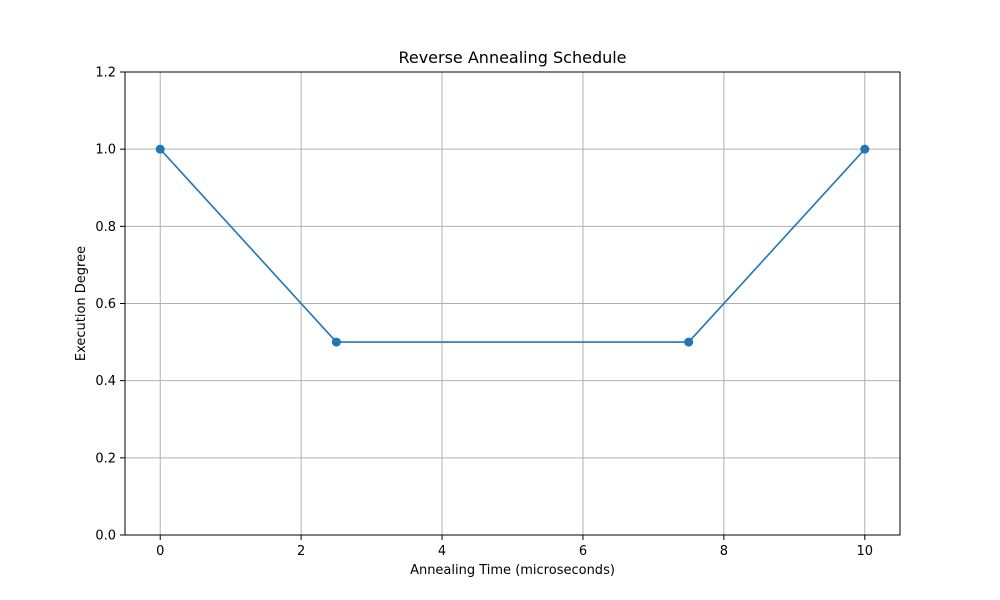 The image size is (1000, 600). What do you see at coordinates (512, 570) in the screenshot?
I see `x-axis-title: Annealing Time (microseconds)` at bounding box center [512, 570].